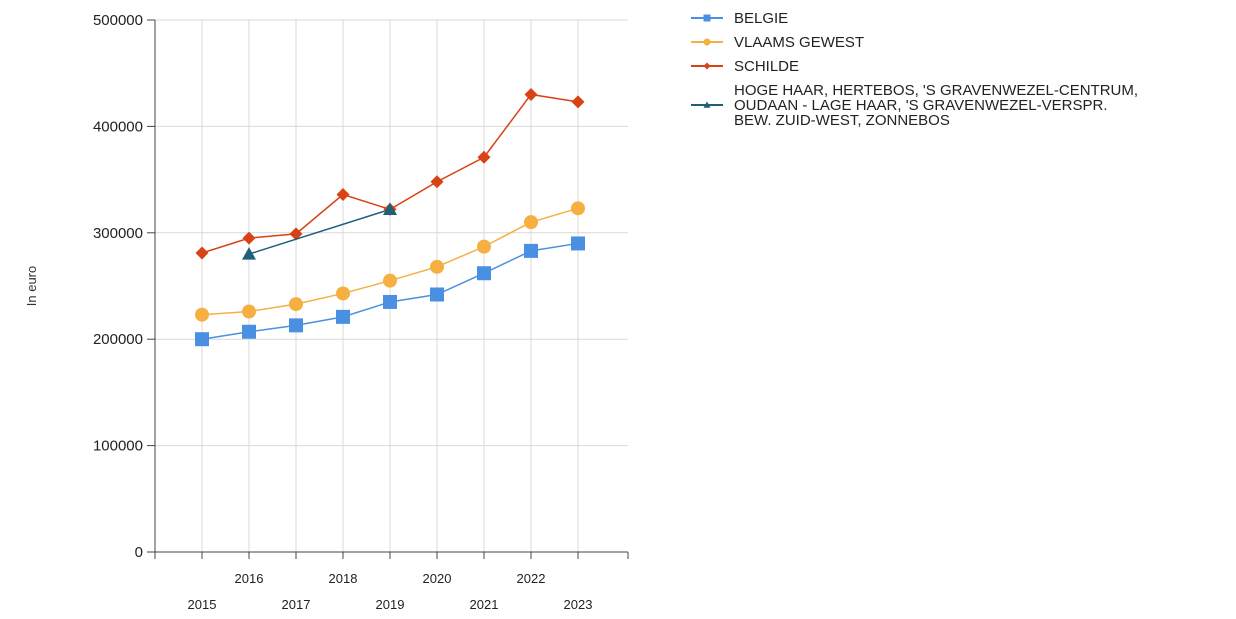 This screenshot has width=1236, height=619. Describe the element at coordinates (766, 66) in the screenshot. I see `legend-label: SCHILDE` at that location.